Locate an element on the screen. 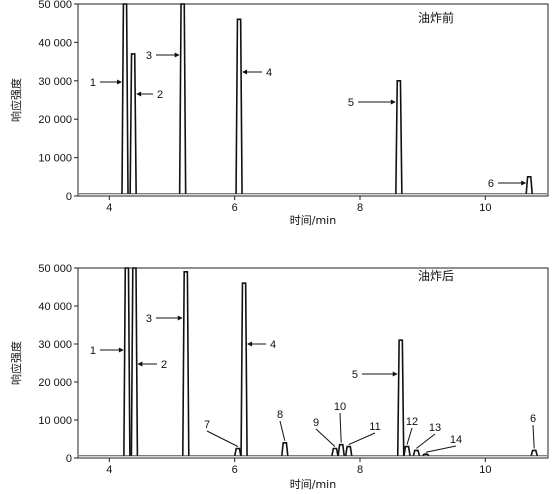 This screenshot has width=560, height=494. peak-label-14: 14 is located at coordinates (456, 440).